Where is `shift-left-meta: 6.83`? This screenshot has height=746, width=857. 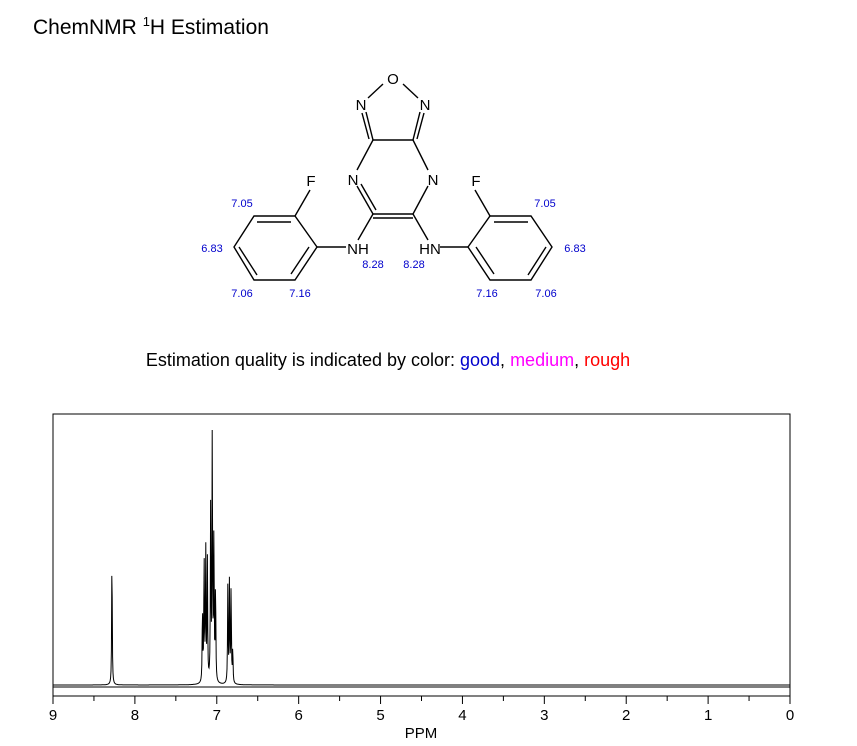 shift-left-meta: 6.83 is located at coordinates (211, 249).